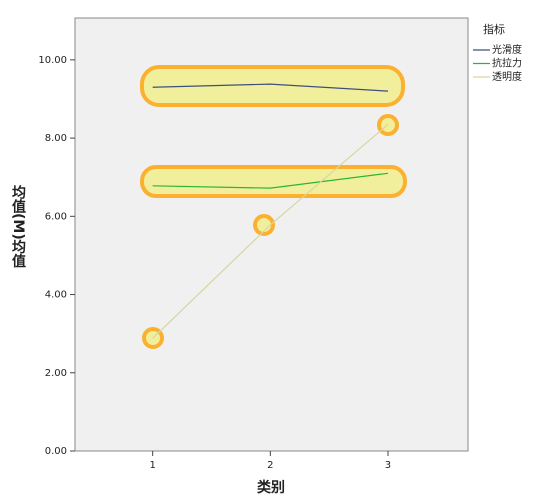 Image resolution: width=533 pixels, height=504 pixels. I want to click on x-tick-label: 2, so click(270, 465).